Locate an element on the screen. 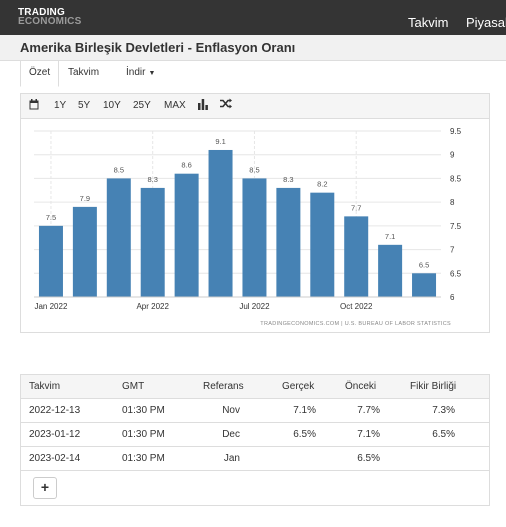 Image resolution: width=506 pixels, height=527 pixels. table-row: 2022-12-13 01:30 PM Nov 7.1% 7.7% 7.3% is located at coordinates (255, 411).